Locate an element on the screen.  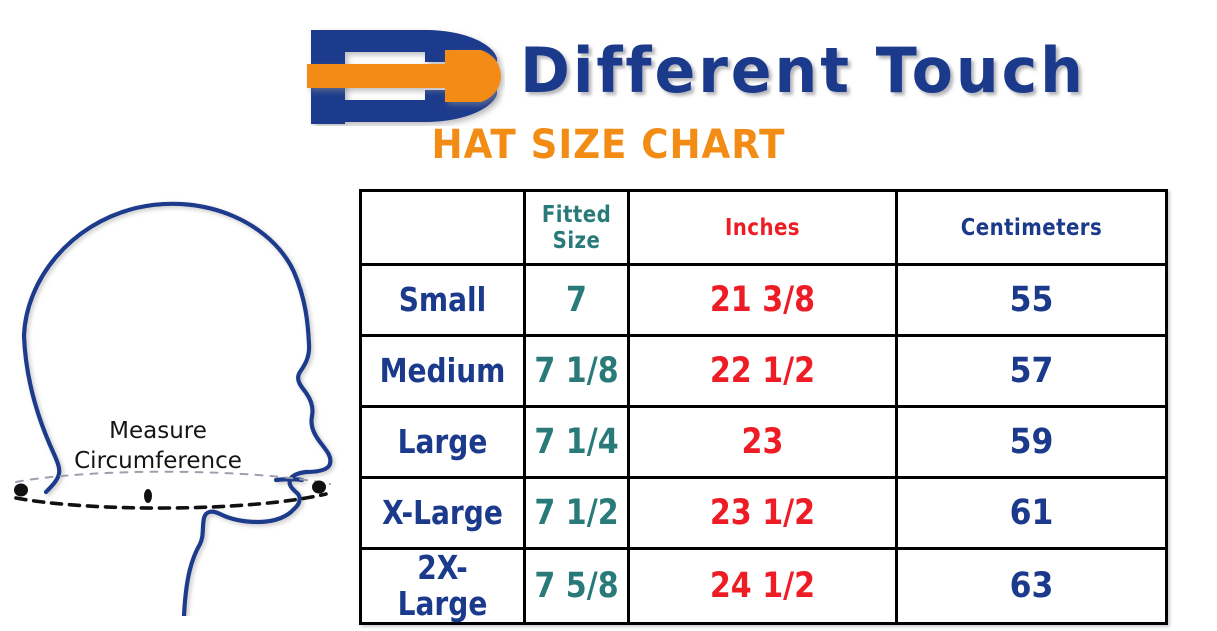
cell-fitted-size: 7 5/8 is located at coordinates (576, 586).